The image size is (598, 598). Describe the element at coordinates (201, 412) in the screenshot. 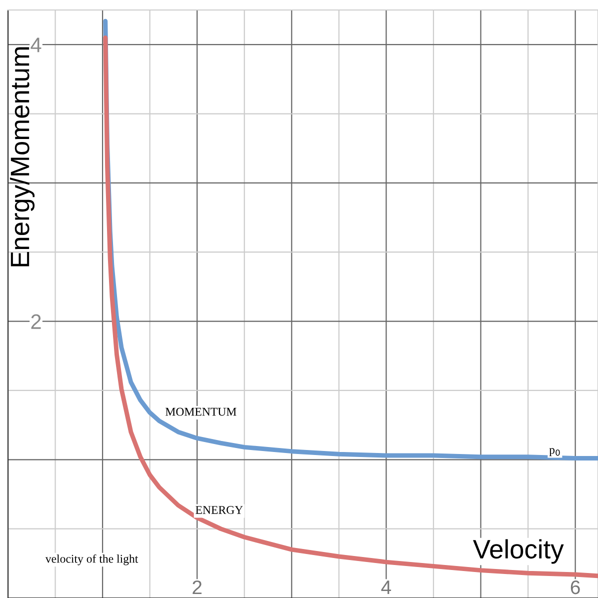

I see `annotation: MOMENTUM` at that location.